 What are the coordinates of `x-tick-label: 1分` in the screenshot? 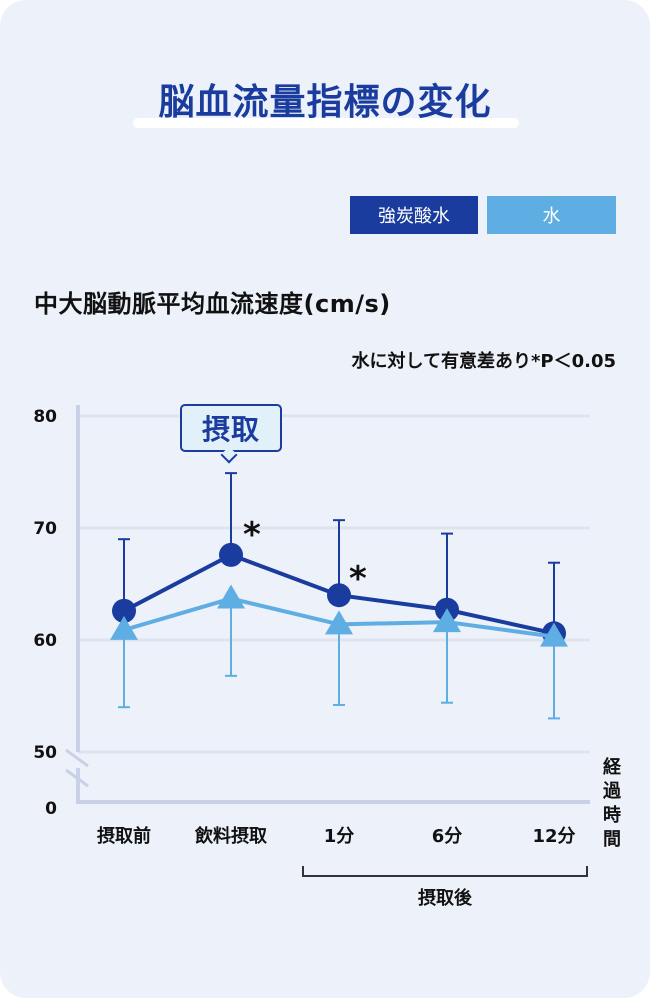 It's located at (339, 836).